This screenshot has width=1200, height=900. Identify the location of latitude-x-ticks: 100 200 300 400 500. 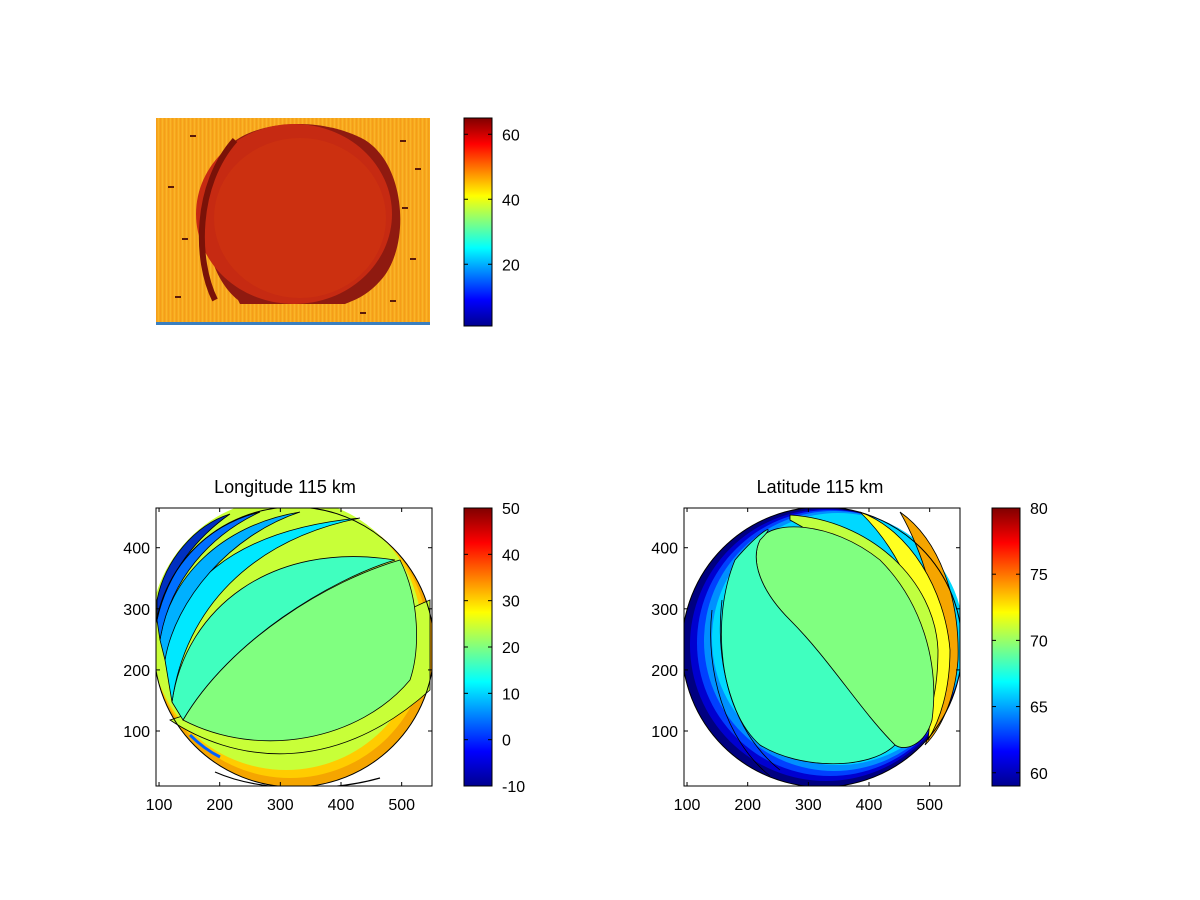
(808, 661).